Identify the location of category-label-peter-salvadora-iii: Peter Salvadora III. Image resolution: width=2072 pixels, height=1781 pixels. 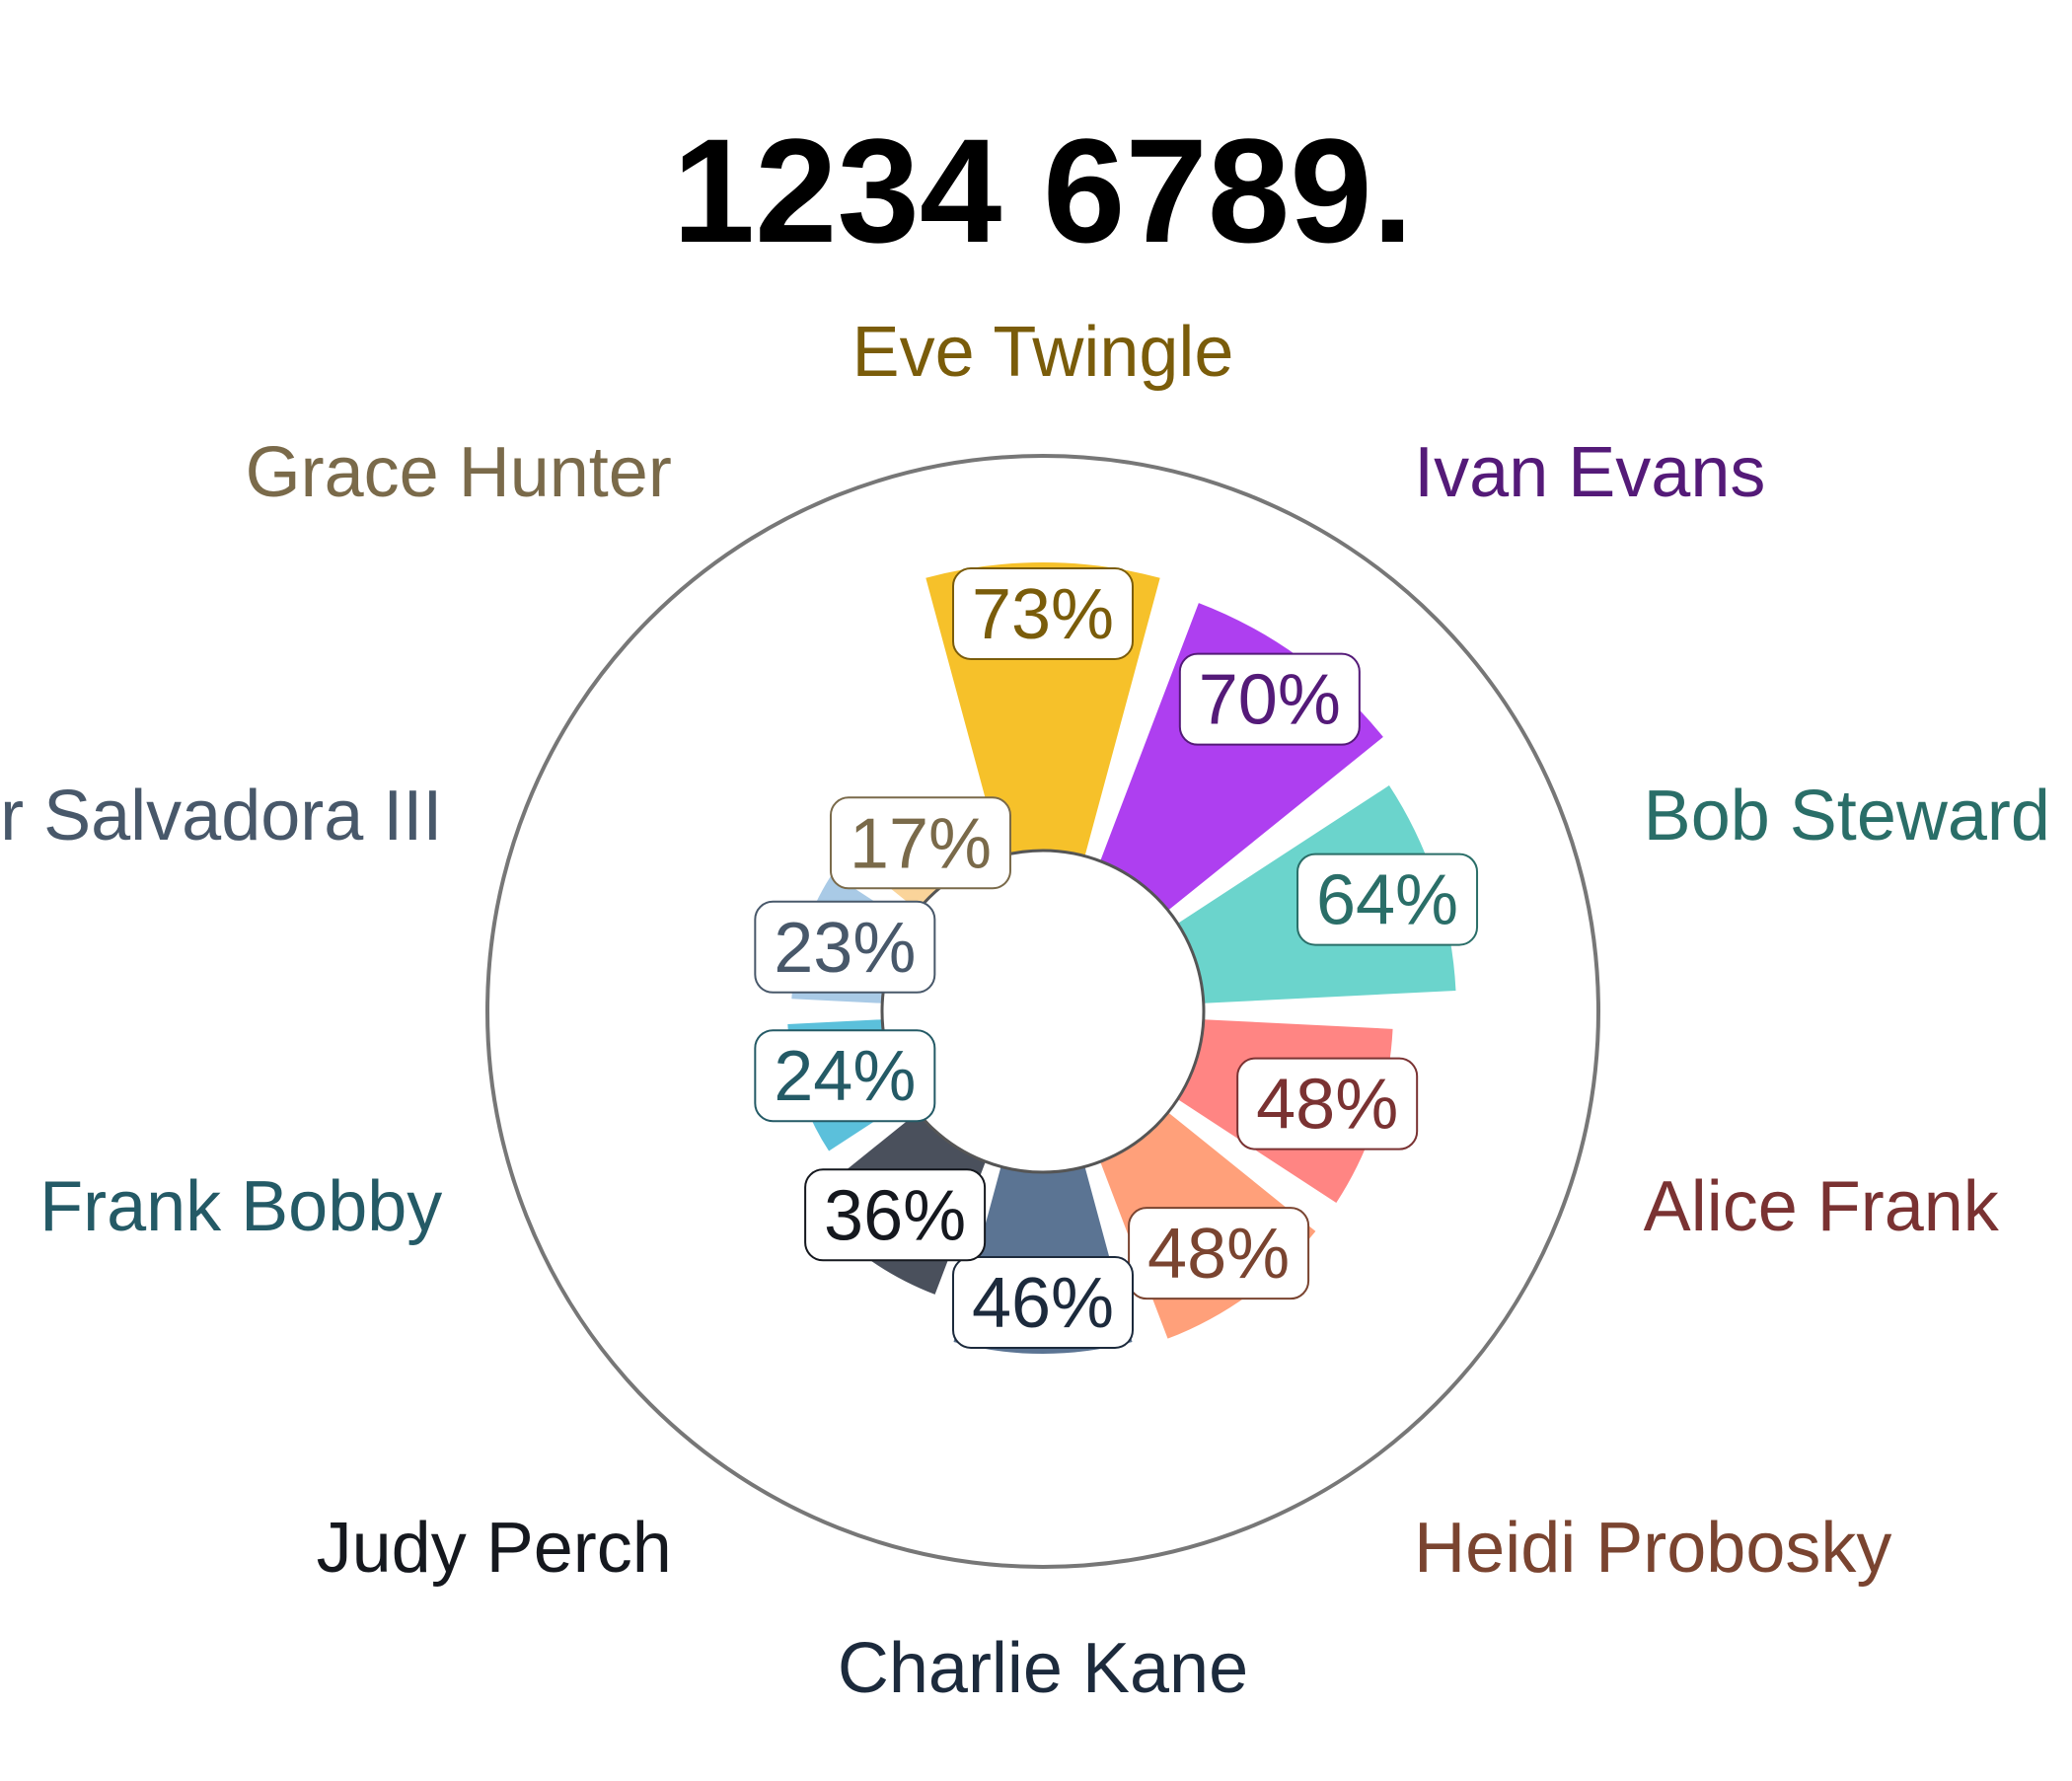
(221, 816).